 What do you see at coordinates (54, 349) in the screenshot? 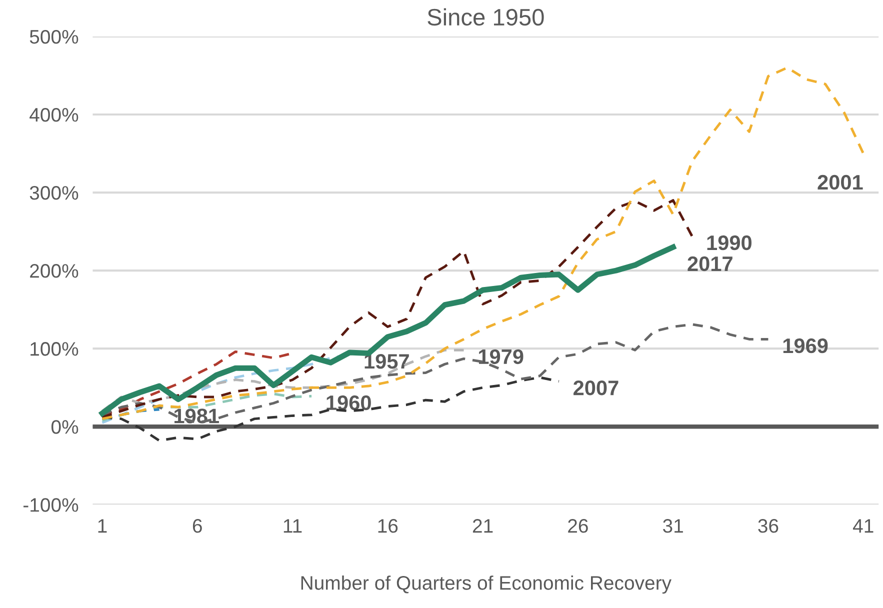
I see `y-tick-label: 100%` at bounding box center [54, 349].